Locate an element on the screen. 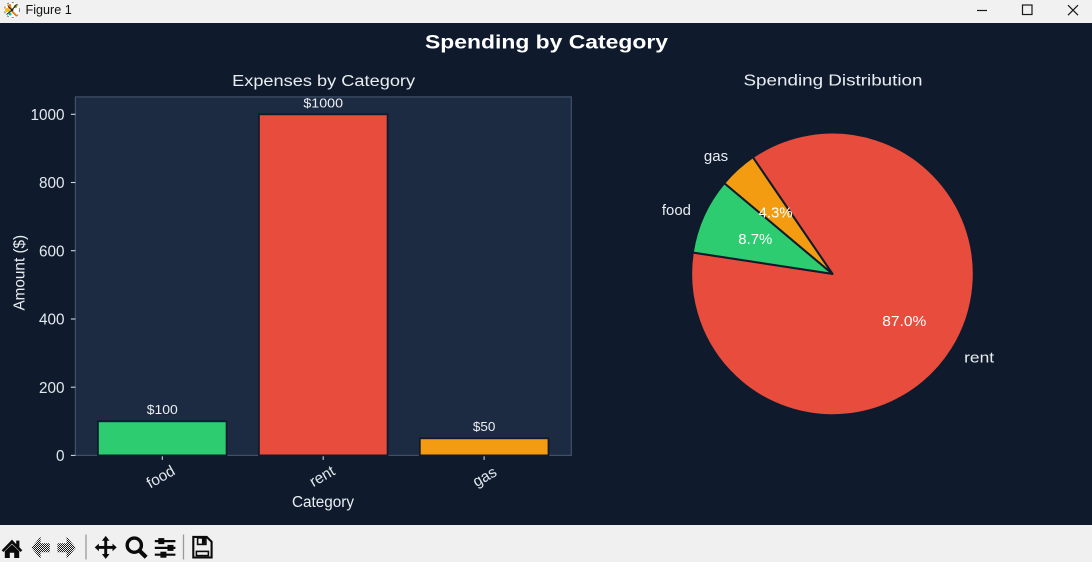 This screenshot has height=567, width=1092. svg-text: food is located at coordinates (676, 210).